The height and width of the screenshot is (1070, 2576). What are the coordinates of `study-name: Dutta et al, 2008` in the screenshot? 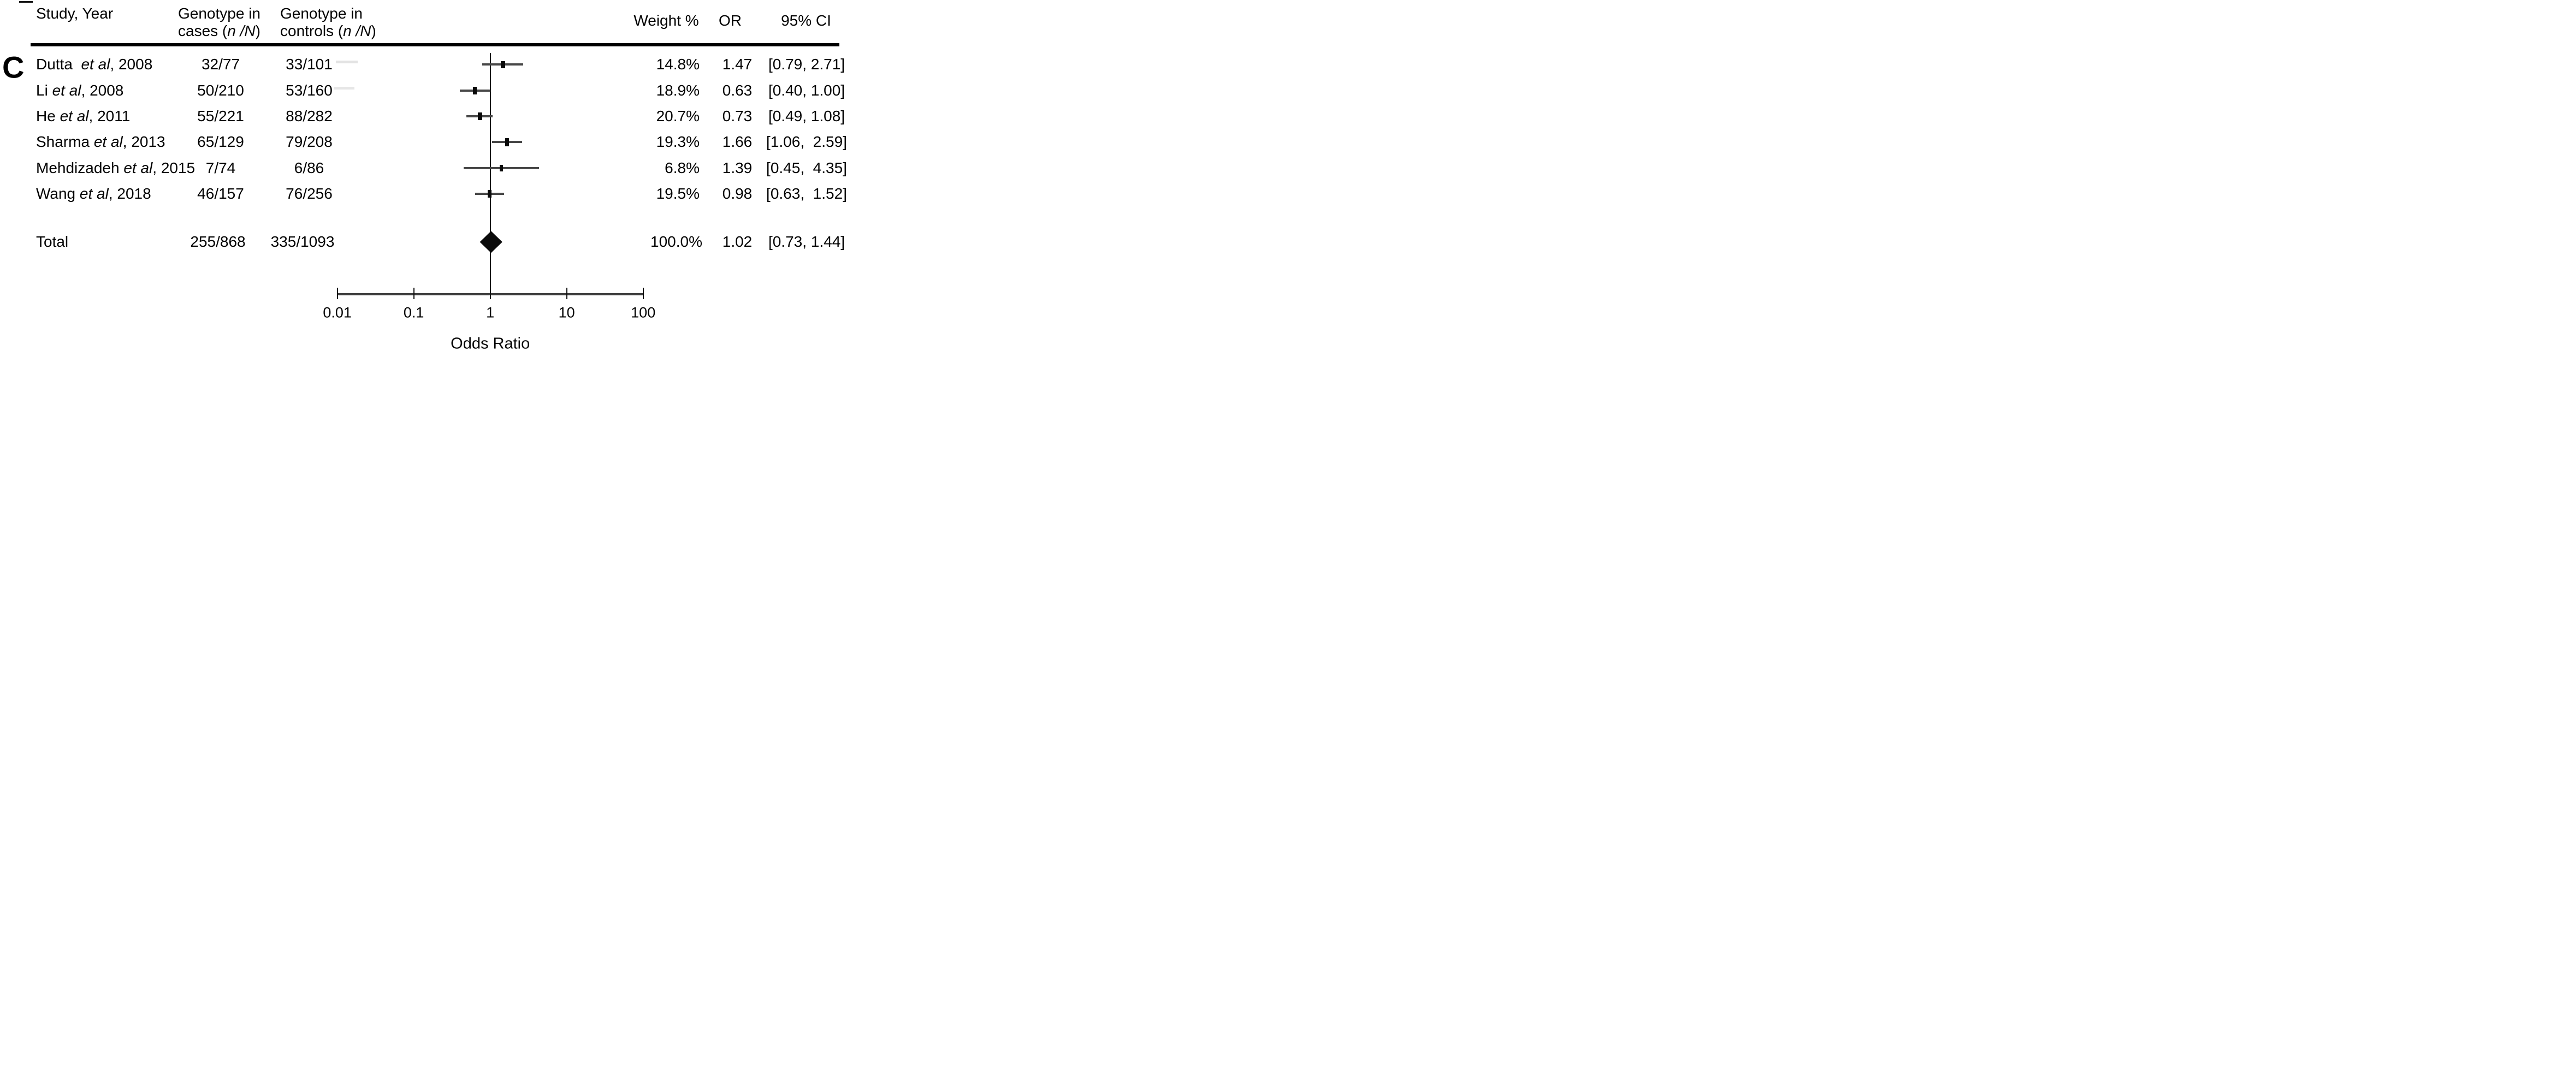 It's located at (94, 64).